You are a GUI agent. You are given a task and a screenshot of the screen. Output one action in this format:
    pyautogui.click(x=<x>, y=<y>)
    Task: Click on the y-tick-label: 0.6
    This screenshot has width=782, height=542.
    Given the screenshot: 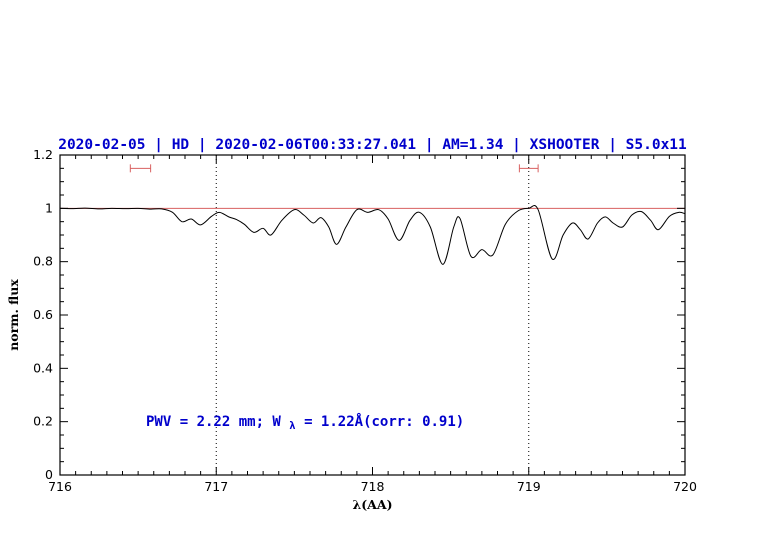 What is the action you would take?
    pyautogui.click(x=43, y=314)
    